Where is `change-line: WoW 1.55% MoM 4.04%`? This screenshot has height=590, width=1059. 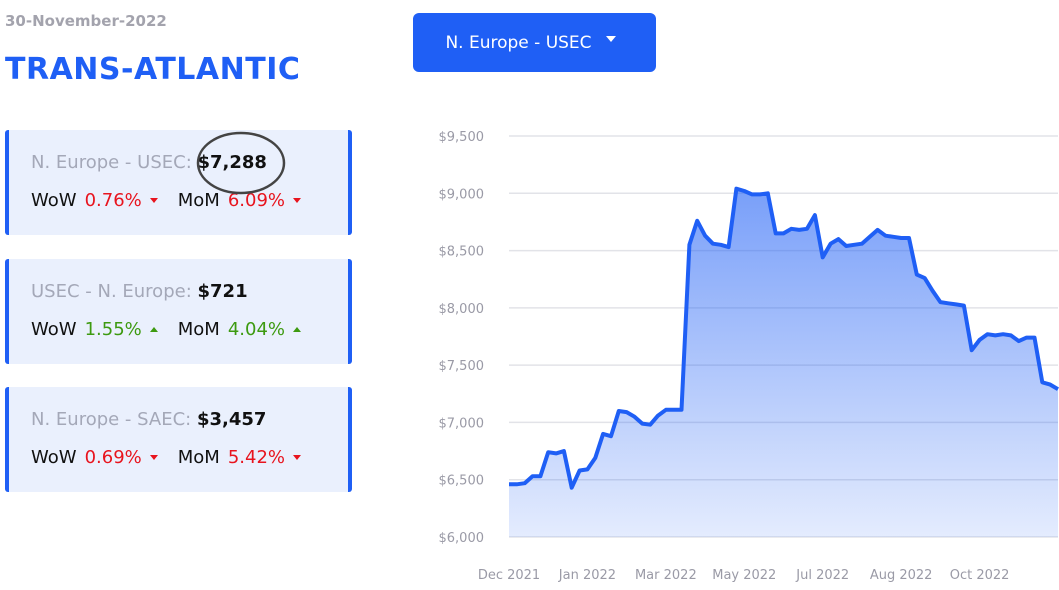 change-line: WoW 1.55% MoM 4.04% is located at coordinates (189, 329).